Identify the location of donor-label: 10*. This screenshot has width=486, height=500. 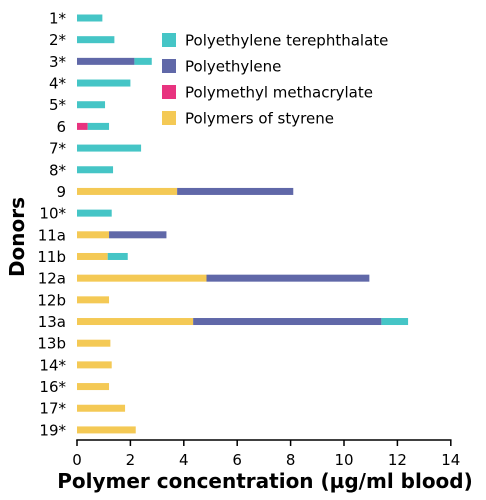
(52, 214).